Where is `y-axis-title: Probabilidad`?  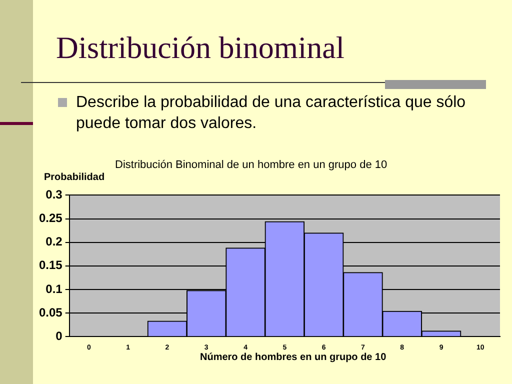 y-axis-title: Probabilidad is located at coordinates (74, 177).